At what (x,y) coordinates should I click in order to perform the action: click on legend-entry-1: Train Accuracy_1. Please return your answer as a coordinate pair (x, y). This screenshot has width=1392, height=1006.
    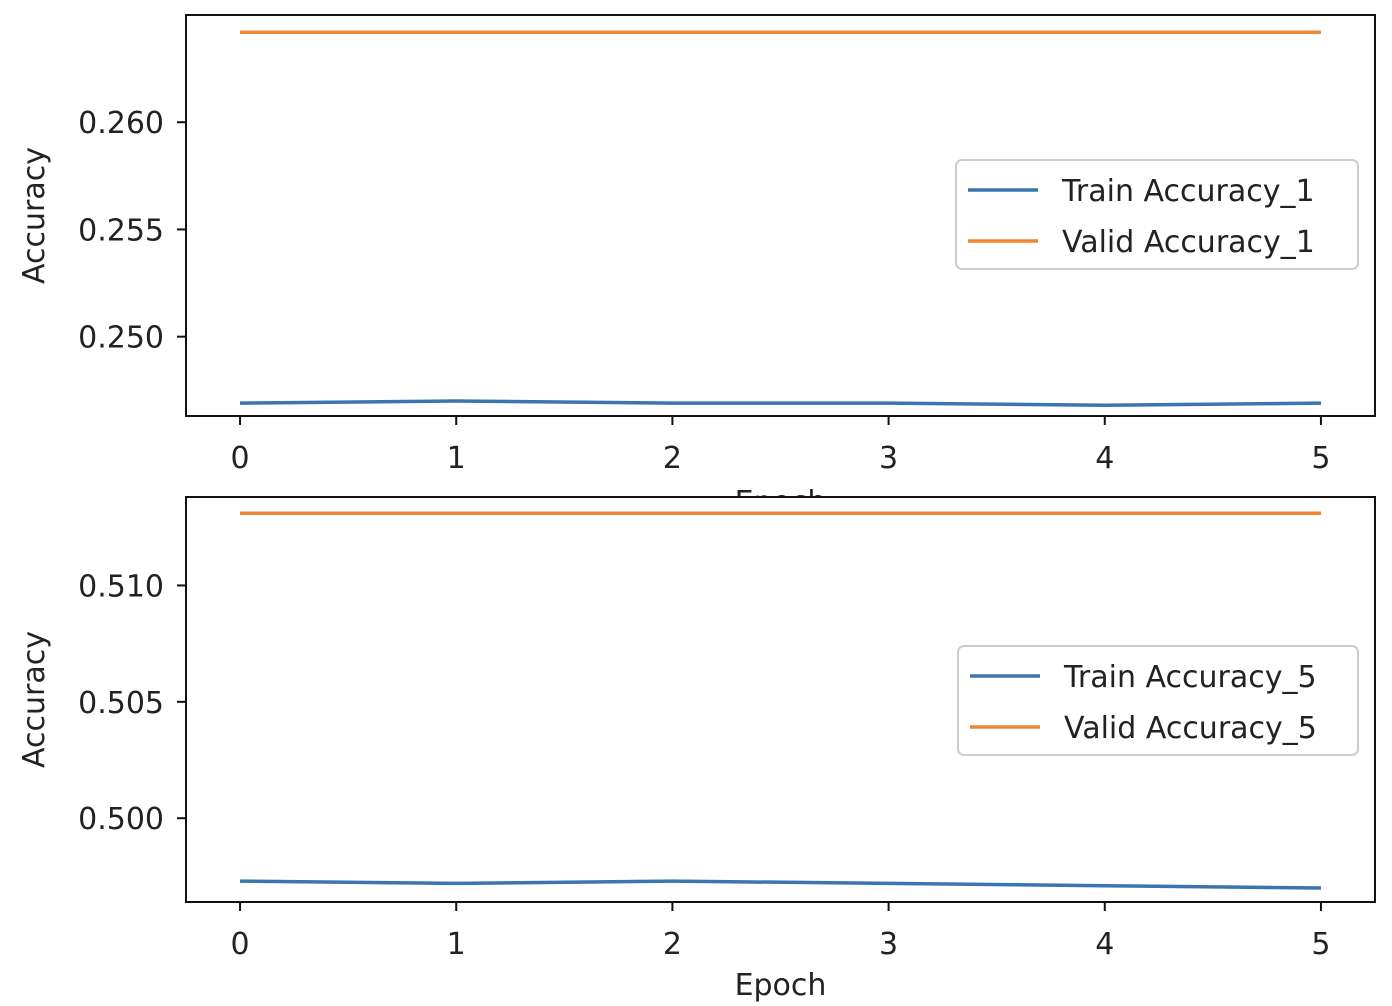
    Looking at the image, I should click on (1188, 191).